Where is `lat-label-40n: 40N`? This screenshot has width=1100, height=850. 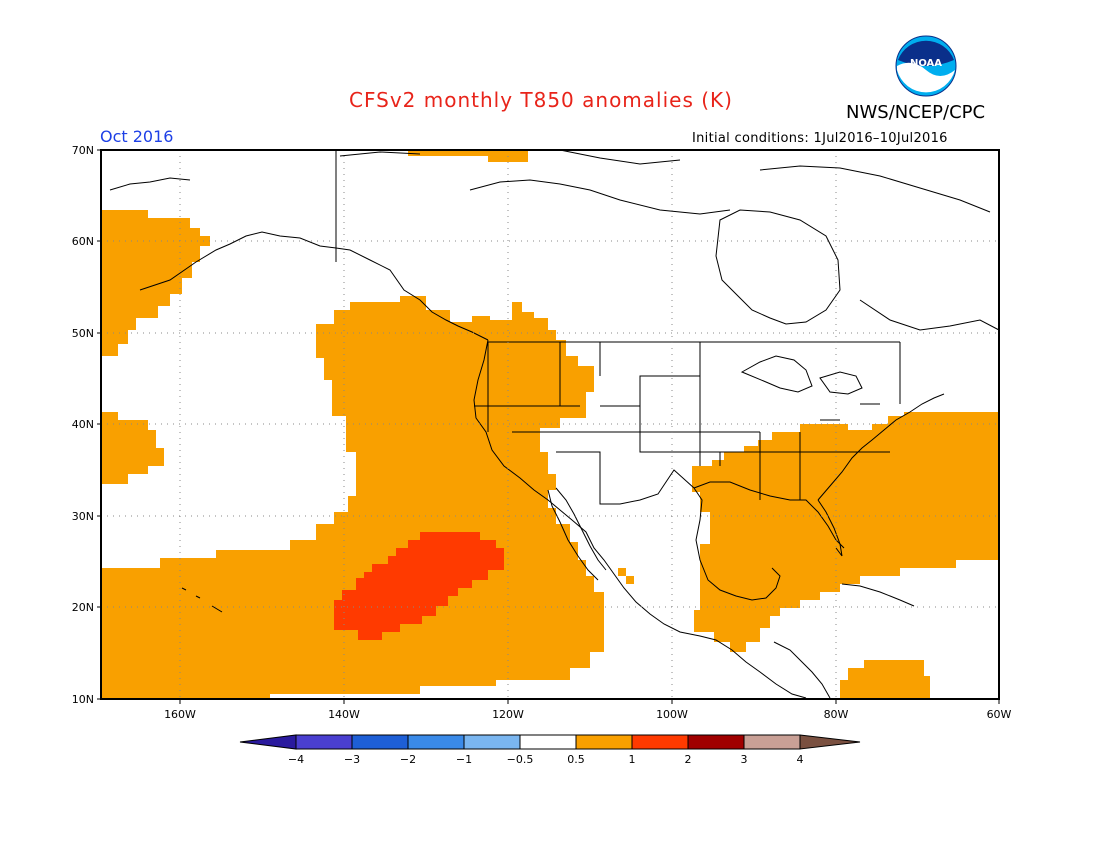
lat-label-40n: 40N is located at coordinates (83, 424).